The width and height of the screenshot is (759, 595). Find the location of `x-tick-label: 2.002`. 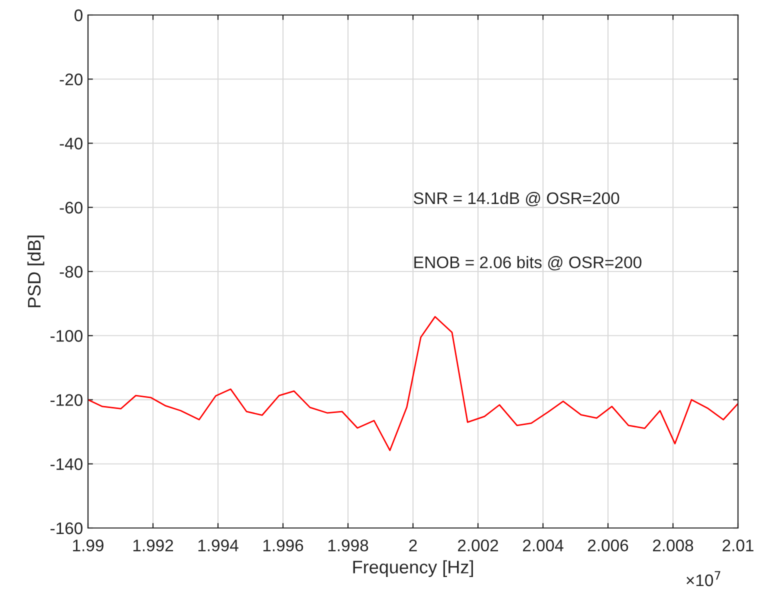

x-tick-label: 2.002 is located at coordinates (478, 546).